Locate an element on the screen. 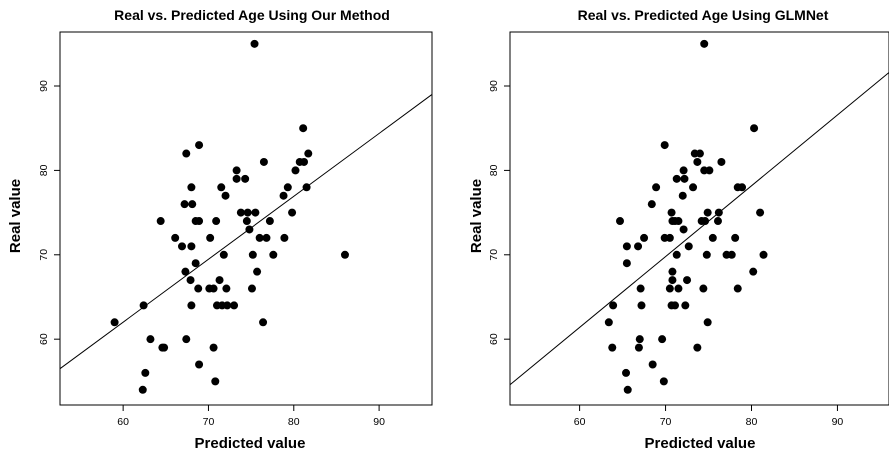 Image resolution: width=889 pixels, height=454 pixels. y-tick-label: 90 is located at coordinates (494, 86).